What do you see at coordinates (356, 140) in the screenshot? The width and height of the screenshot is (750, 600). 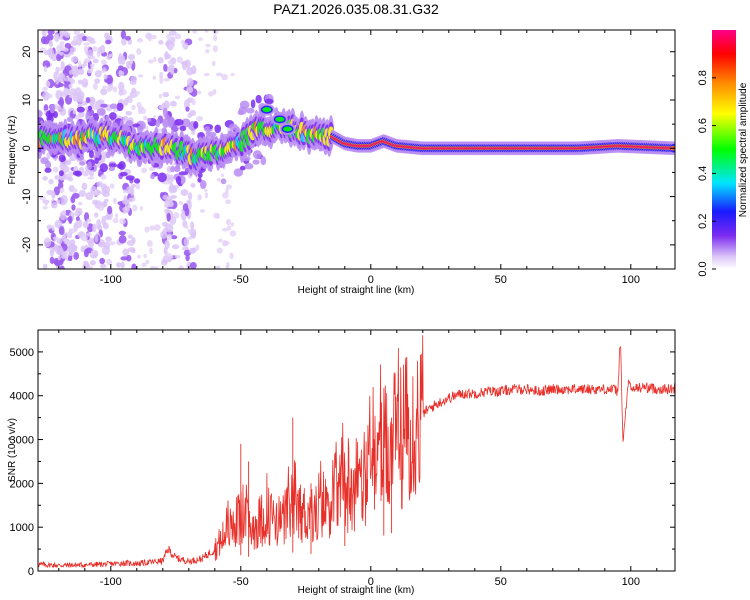 I see `spectrogram-ridge` at bounding box center [356, 140].